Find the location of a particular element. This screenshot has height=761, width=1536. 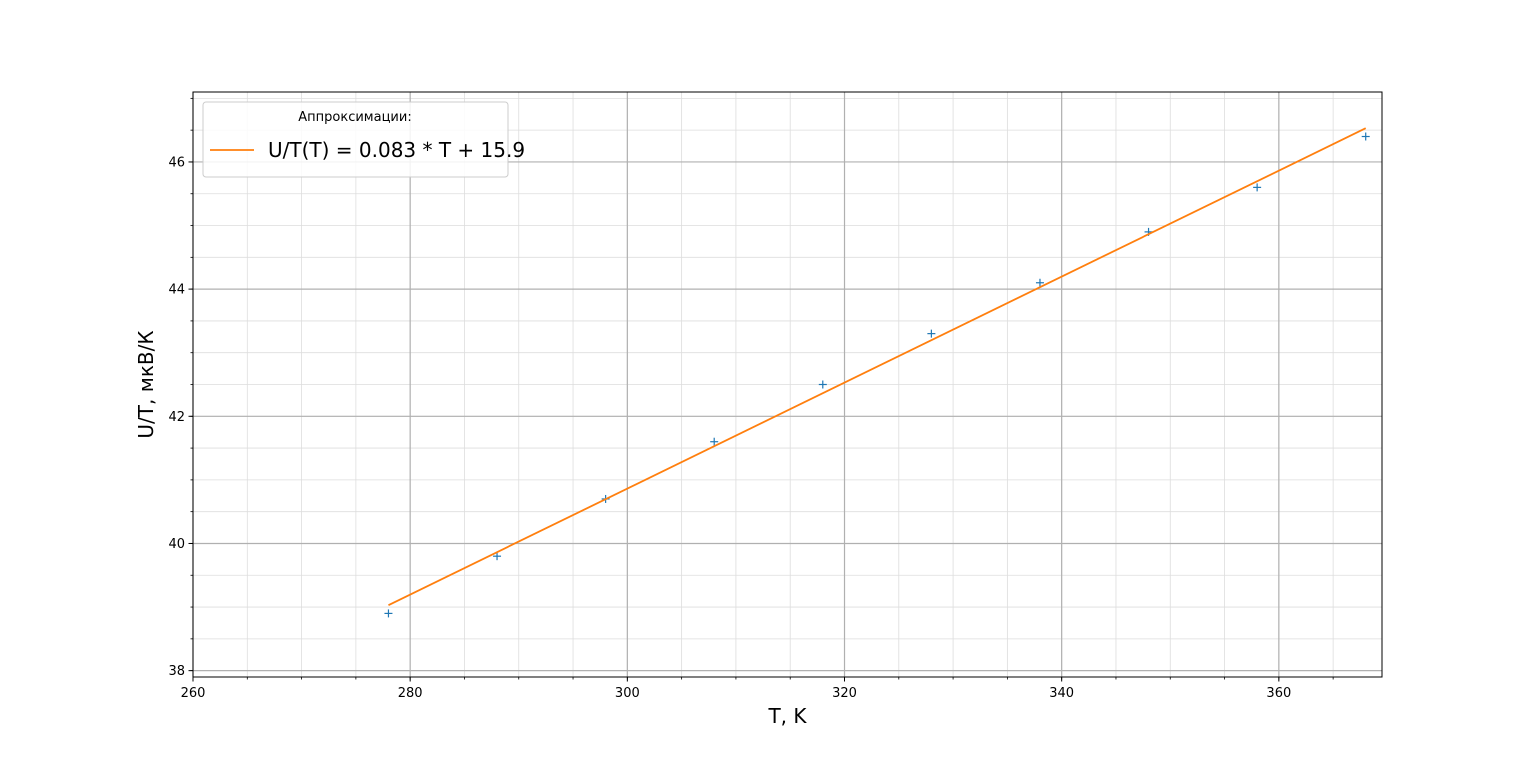

x-tick-label: 360 is located at coordinates (1278, 693).